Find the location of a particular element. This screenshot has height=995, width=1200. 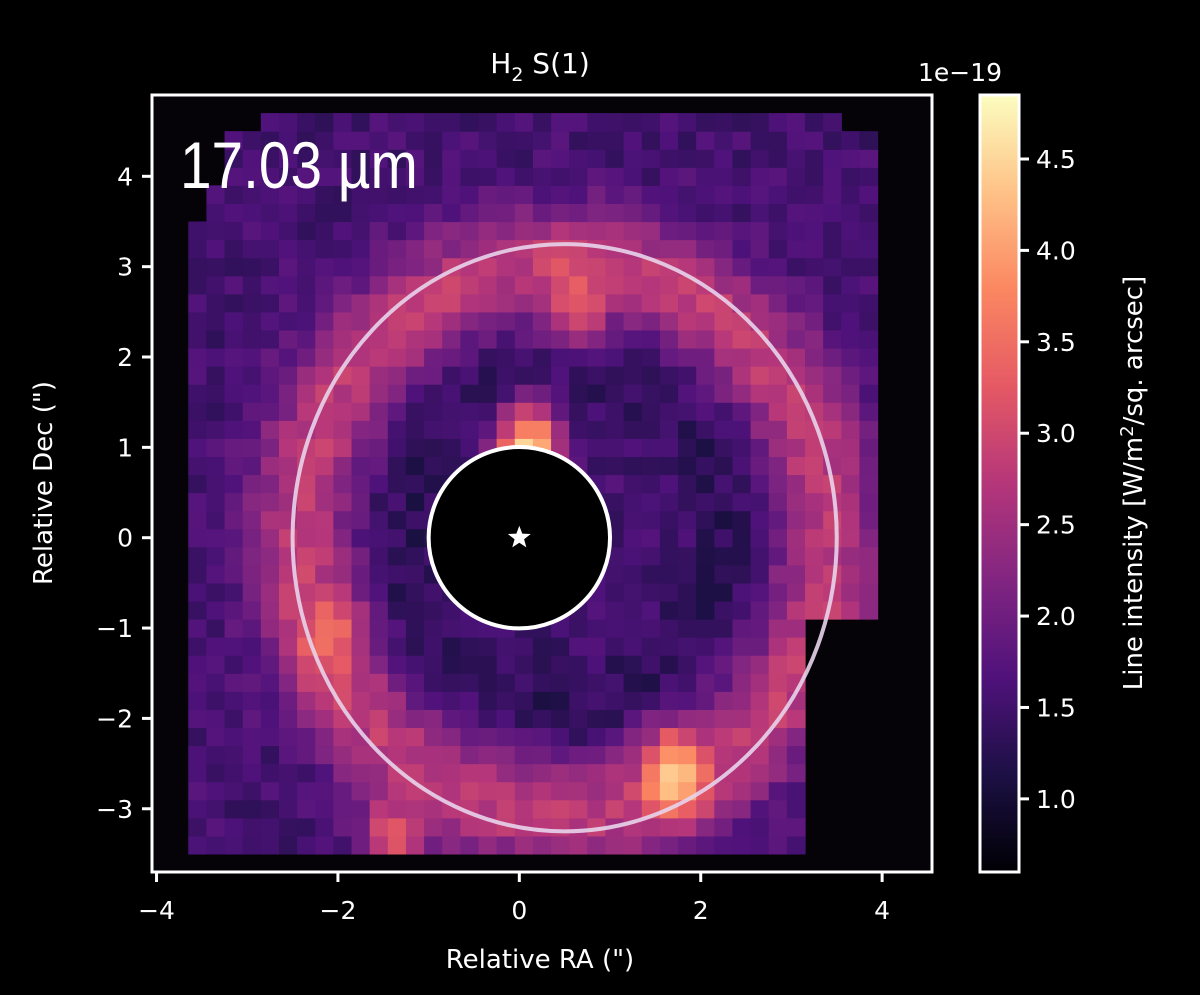

colorbar-label-superscript: 2 is located at coordinates (1127, 430).